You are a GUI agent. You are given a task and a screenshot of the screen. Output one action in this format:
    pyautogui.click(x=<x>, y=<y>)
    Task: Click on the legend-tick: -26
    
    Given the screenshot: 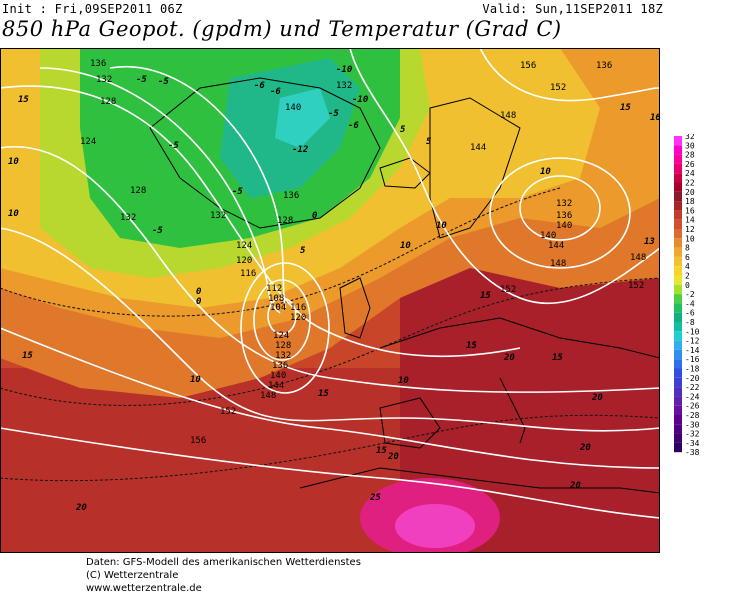 What is the action you would take?
    pyautogui.click(x=692, y=406)
    